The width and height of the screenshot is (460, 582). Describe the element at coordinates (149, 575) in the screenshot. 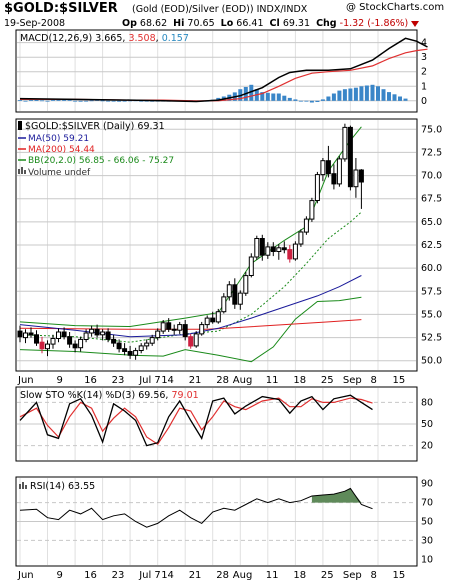

I see `x-tick-label-1-4: Jul 7` at that location.